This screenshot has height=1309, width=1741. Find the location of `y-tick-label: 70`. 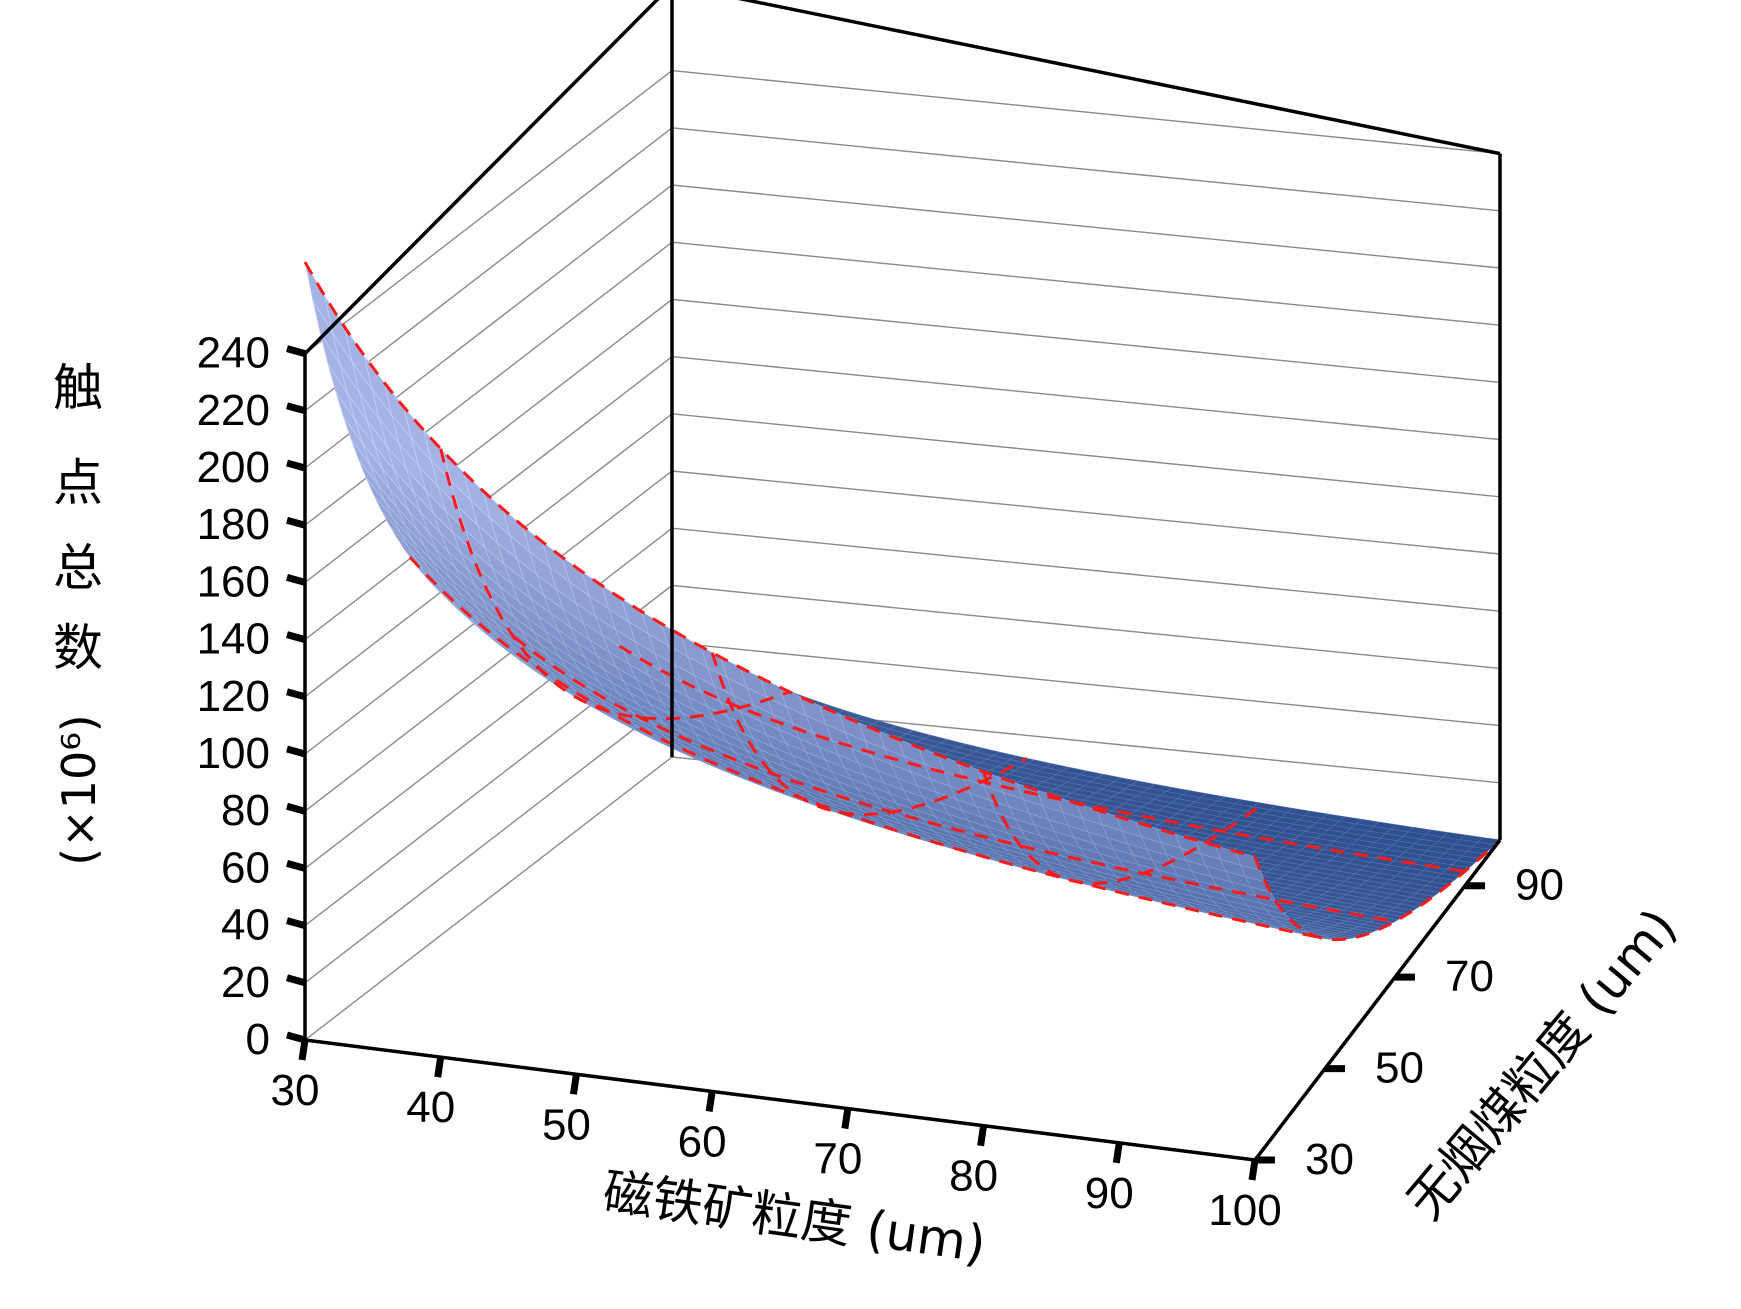

y-tick-label: 70 is located at coordinates (1469, 976).